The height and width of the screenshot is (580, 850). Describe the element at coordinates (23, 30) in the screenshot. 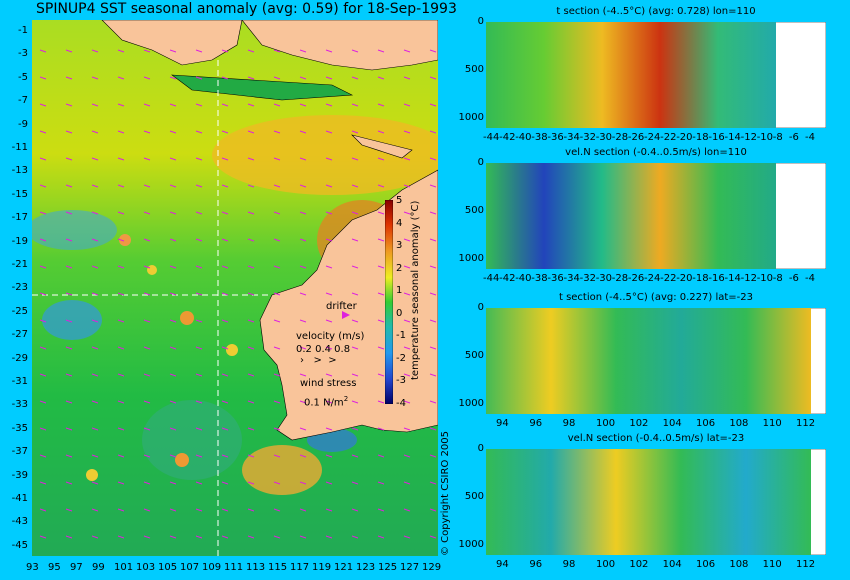

I see `lat-tick-label: -1` at that location.